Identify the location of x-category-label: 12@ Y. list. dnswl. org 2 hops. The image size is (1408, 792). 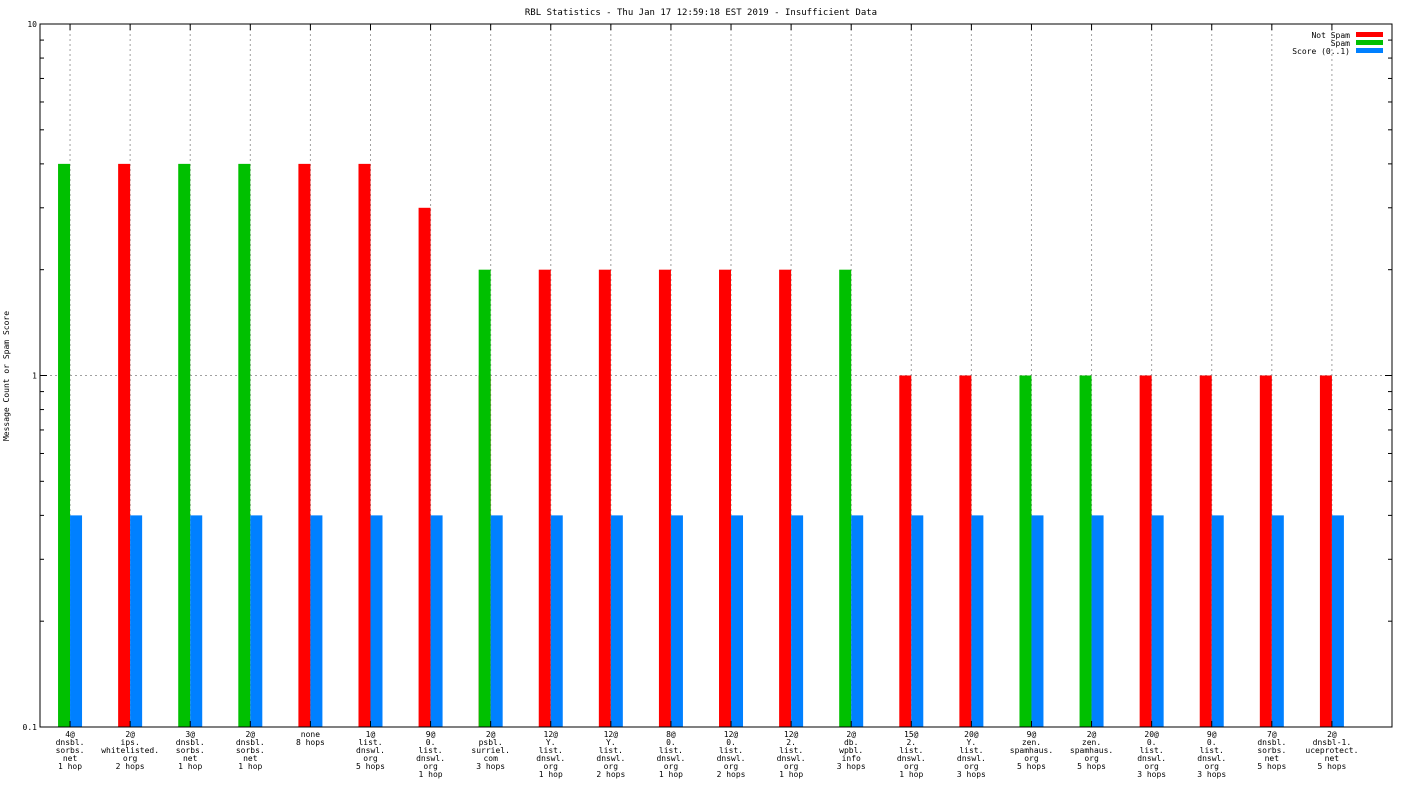
(610, 754).